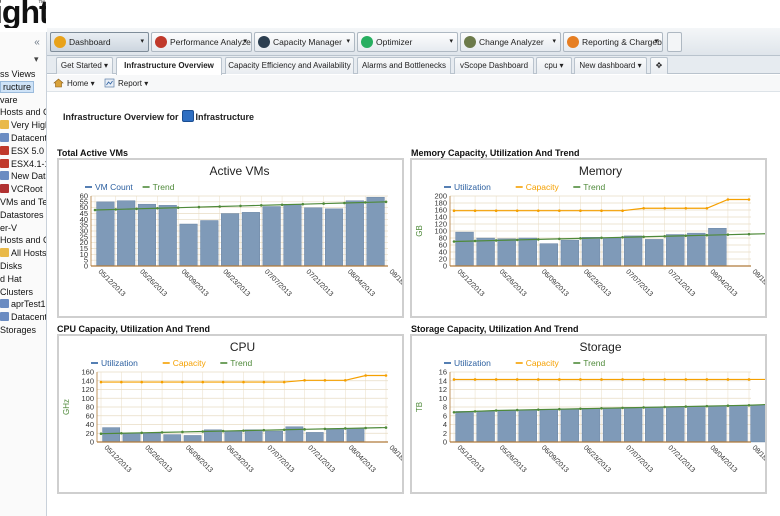  What do you see at coordinates (23, 266) in the screenshot?
I see `sidebar-tree-item: Disks` at bounding box center [23, 266].